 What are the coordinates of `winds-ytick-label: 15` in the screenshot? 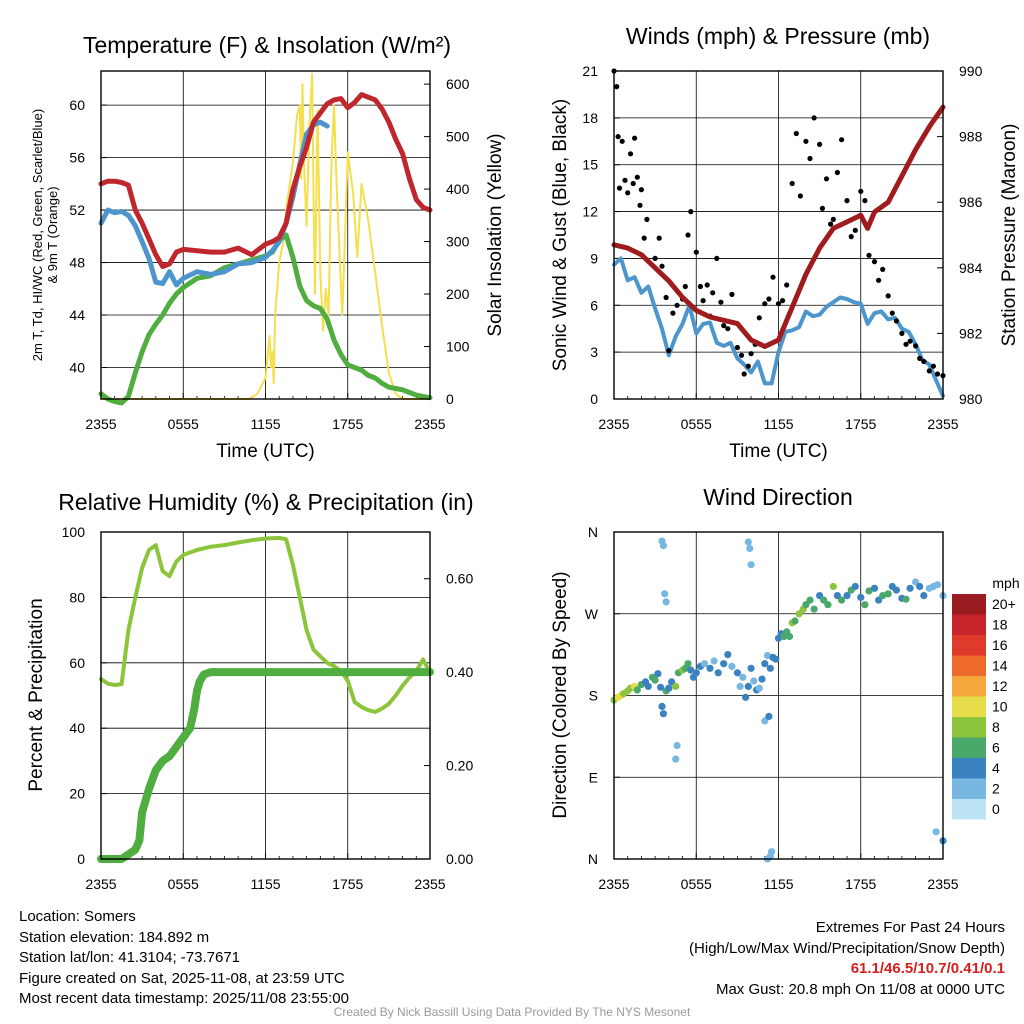 It's located at (590, 165).